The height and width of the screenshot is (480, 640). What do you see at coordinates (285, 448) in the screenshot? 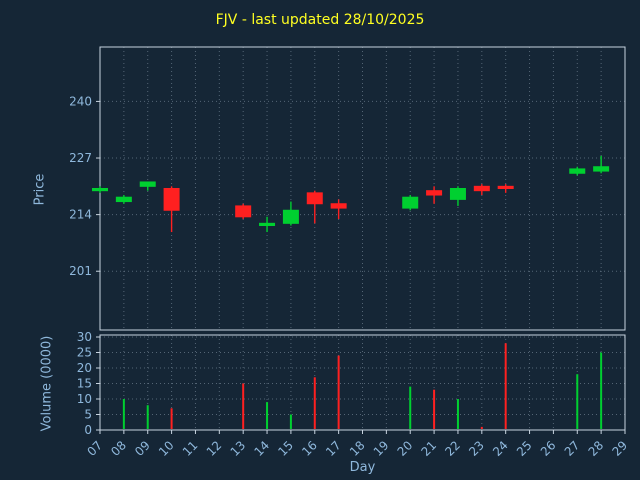
I see `x-tick-label: 15` at bounding box center [285, 448].